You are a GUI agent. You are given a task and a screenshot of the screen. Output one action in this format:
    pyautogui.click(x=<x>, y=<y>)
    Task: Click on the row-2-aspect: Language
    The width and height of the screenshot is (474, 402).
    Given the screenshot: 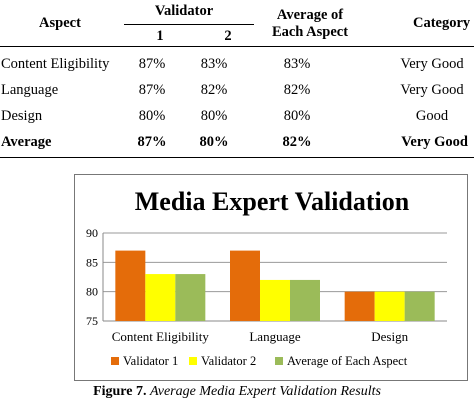 What is the action you would take?
    pyautogui.click(x=30, y=90)
    